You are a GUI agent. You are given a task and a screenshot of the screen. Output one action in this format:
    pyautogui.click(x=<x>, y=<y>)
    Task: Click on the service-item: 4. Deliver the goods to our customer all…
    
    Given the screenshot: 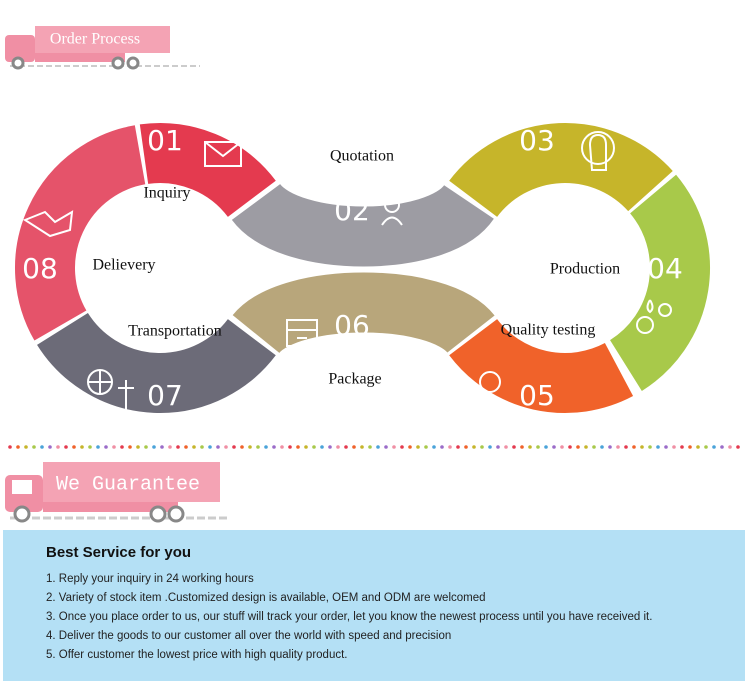 What is the action you would take?
    pyautogui.click(x=248, y=636)
    